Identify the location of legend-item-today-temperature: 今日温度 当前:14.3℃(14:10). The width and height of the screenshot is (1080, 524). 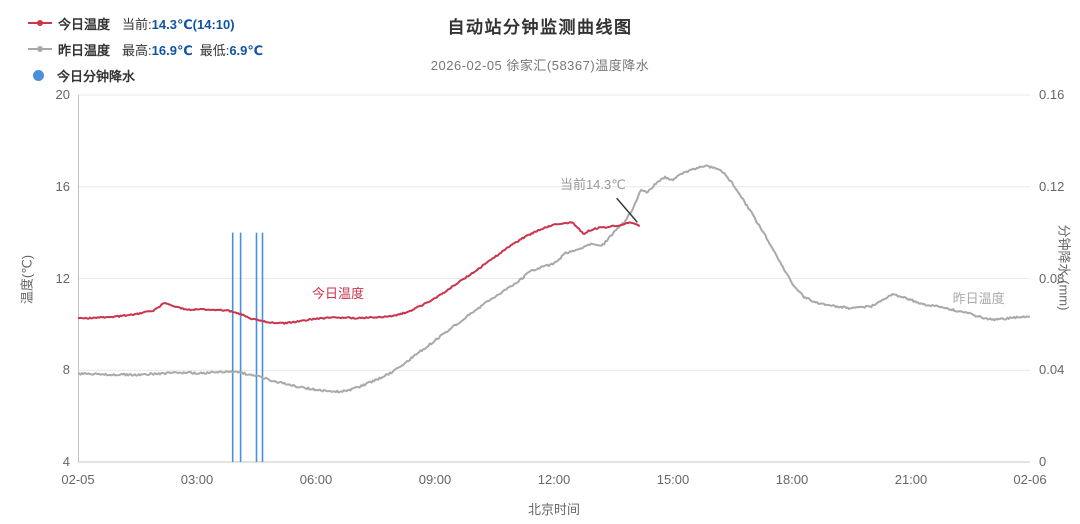
(145, 23).